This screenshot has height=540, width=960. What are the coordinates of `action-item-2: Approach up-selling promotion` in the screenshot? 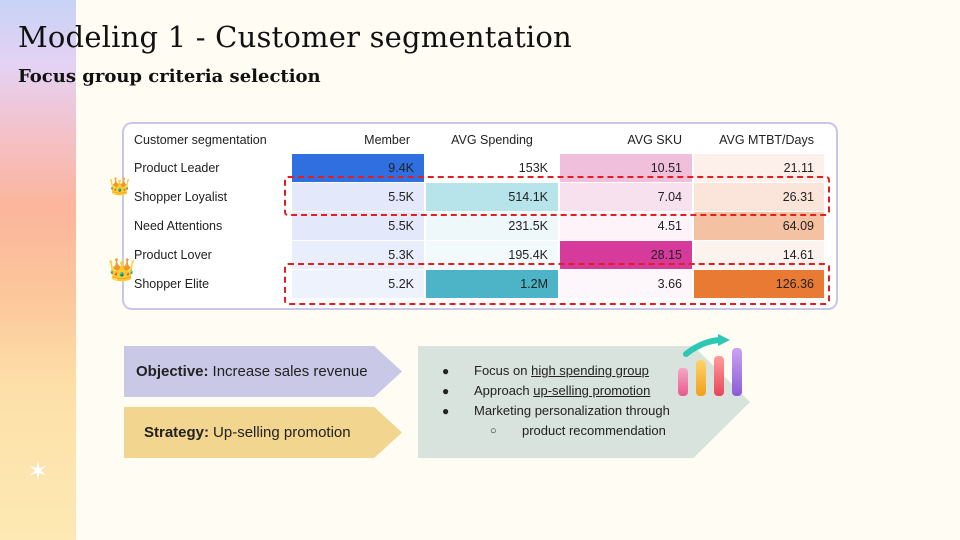 It's located at (562, 390).